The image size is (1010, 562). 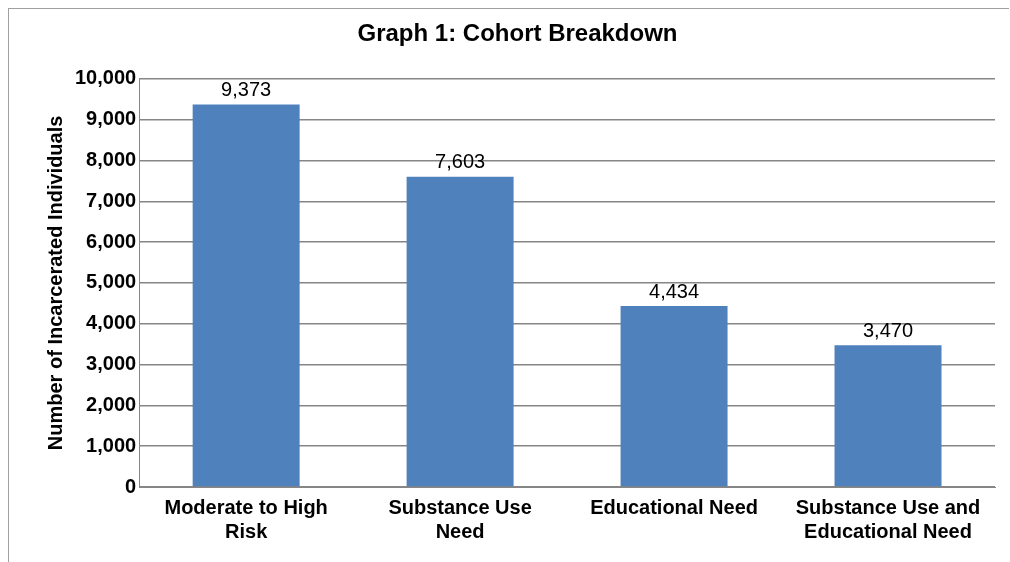 What do you see at coordinates (111, 363) in the screenshot?
I see `y-tick-label: 3,000` at bounding box center [111, 363].